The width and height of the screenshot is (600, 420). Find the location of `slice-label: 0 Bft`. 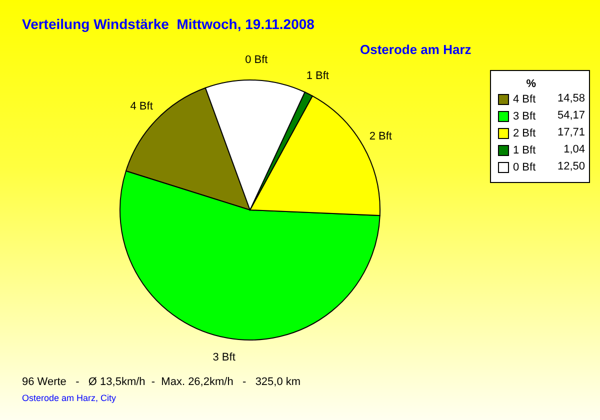

slice-label: 0 Bft is located at coordinates (256, 60).